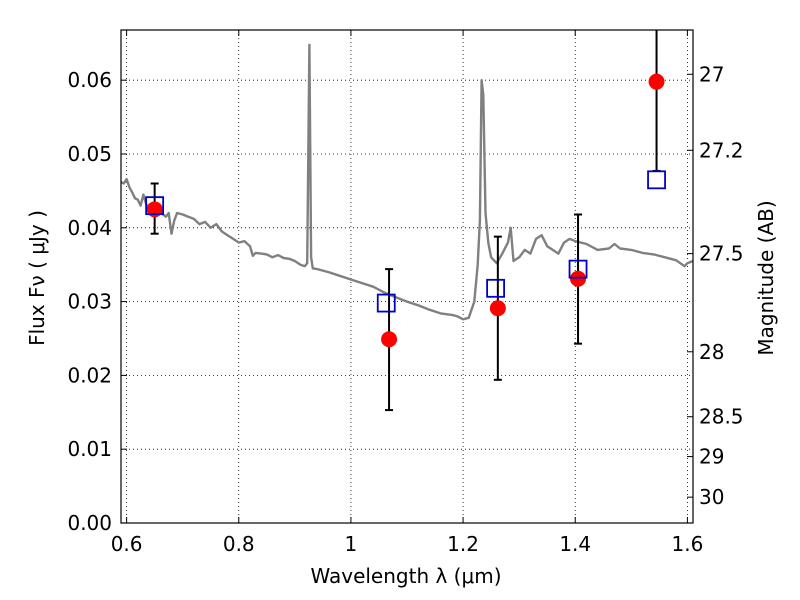  I want to click on x-axis-title: Wavelength λ (μm), so click(405, 576).